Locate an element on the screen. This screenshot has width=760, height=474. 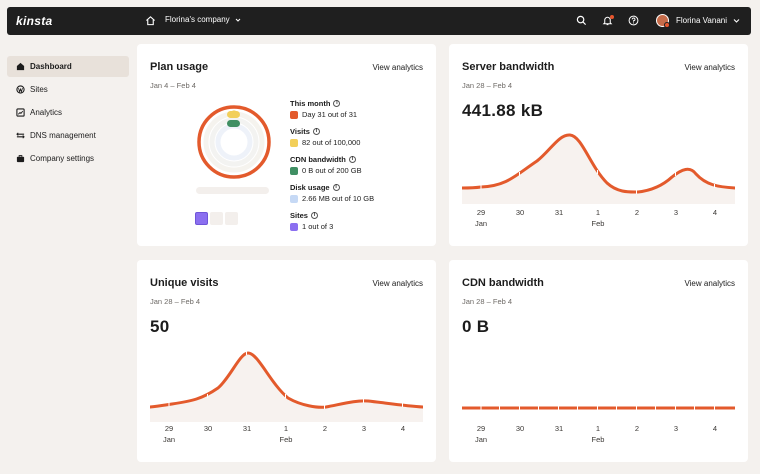
analytics-icon is located at coordinates (20, 112).